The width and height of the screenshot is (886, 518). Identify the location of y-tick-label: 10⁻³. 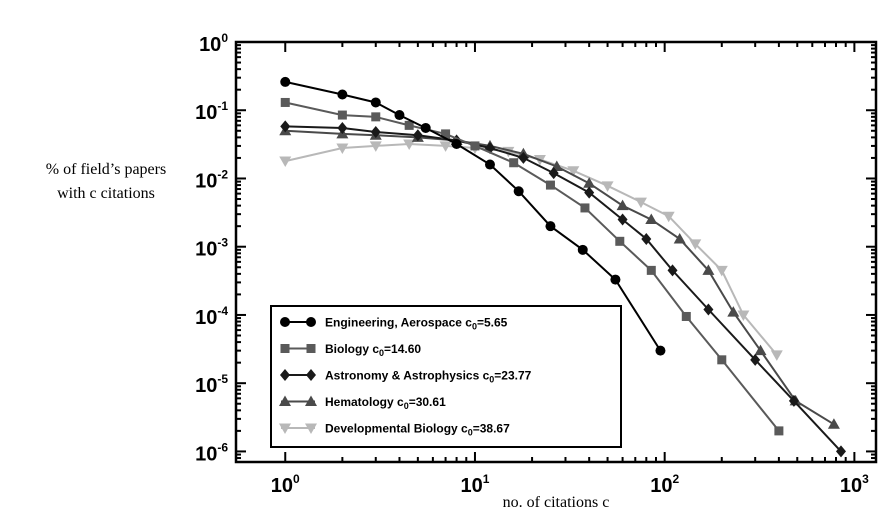
(211, 248).